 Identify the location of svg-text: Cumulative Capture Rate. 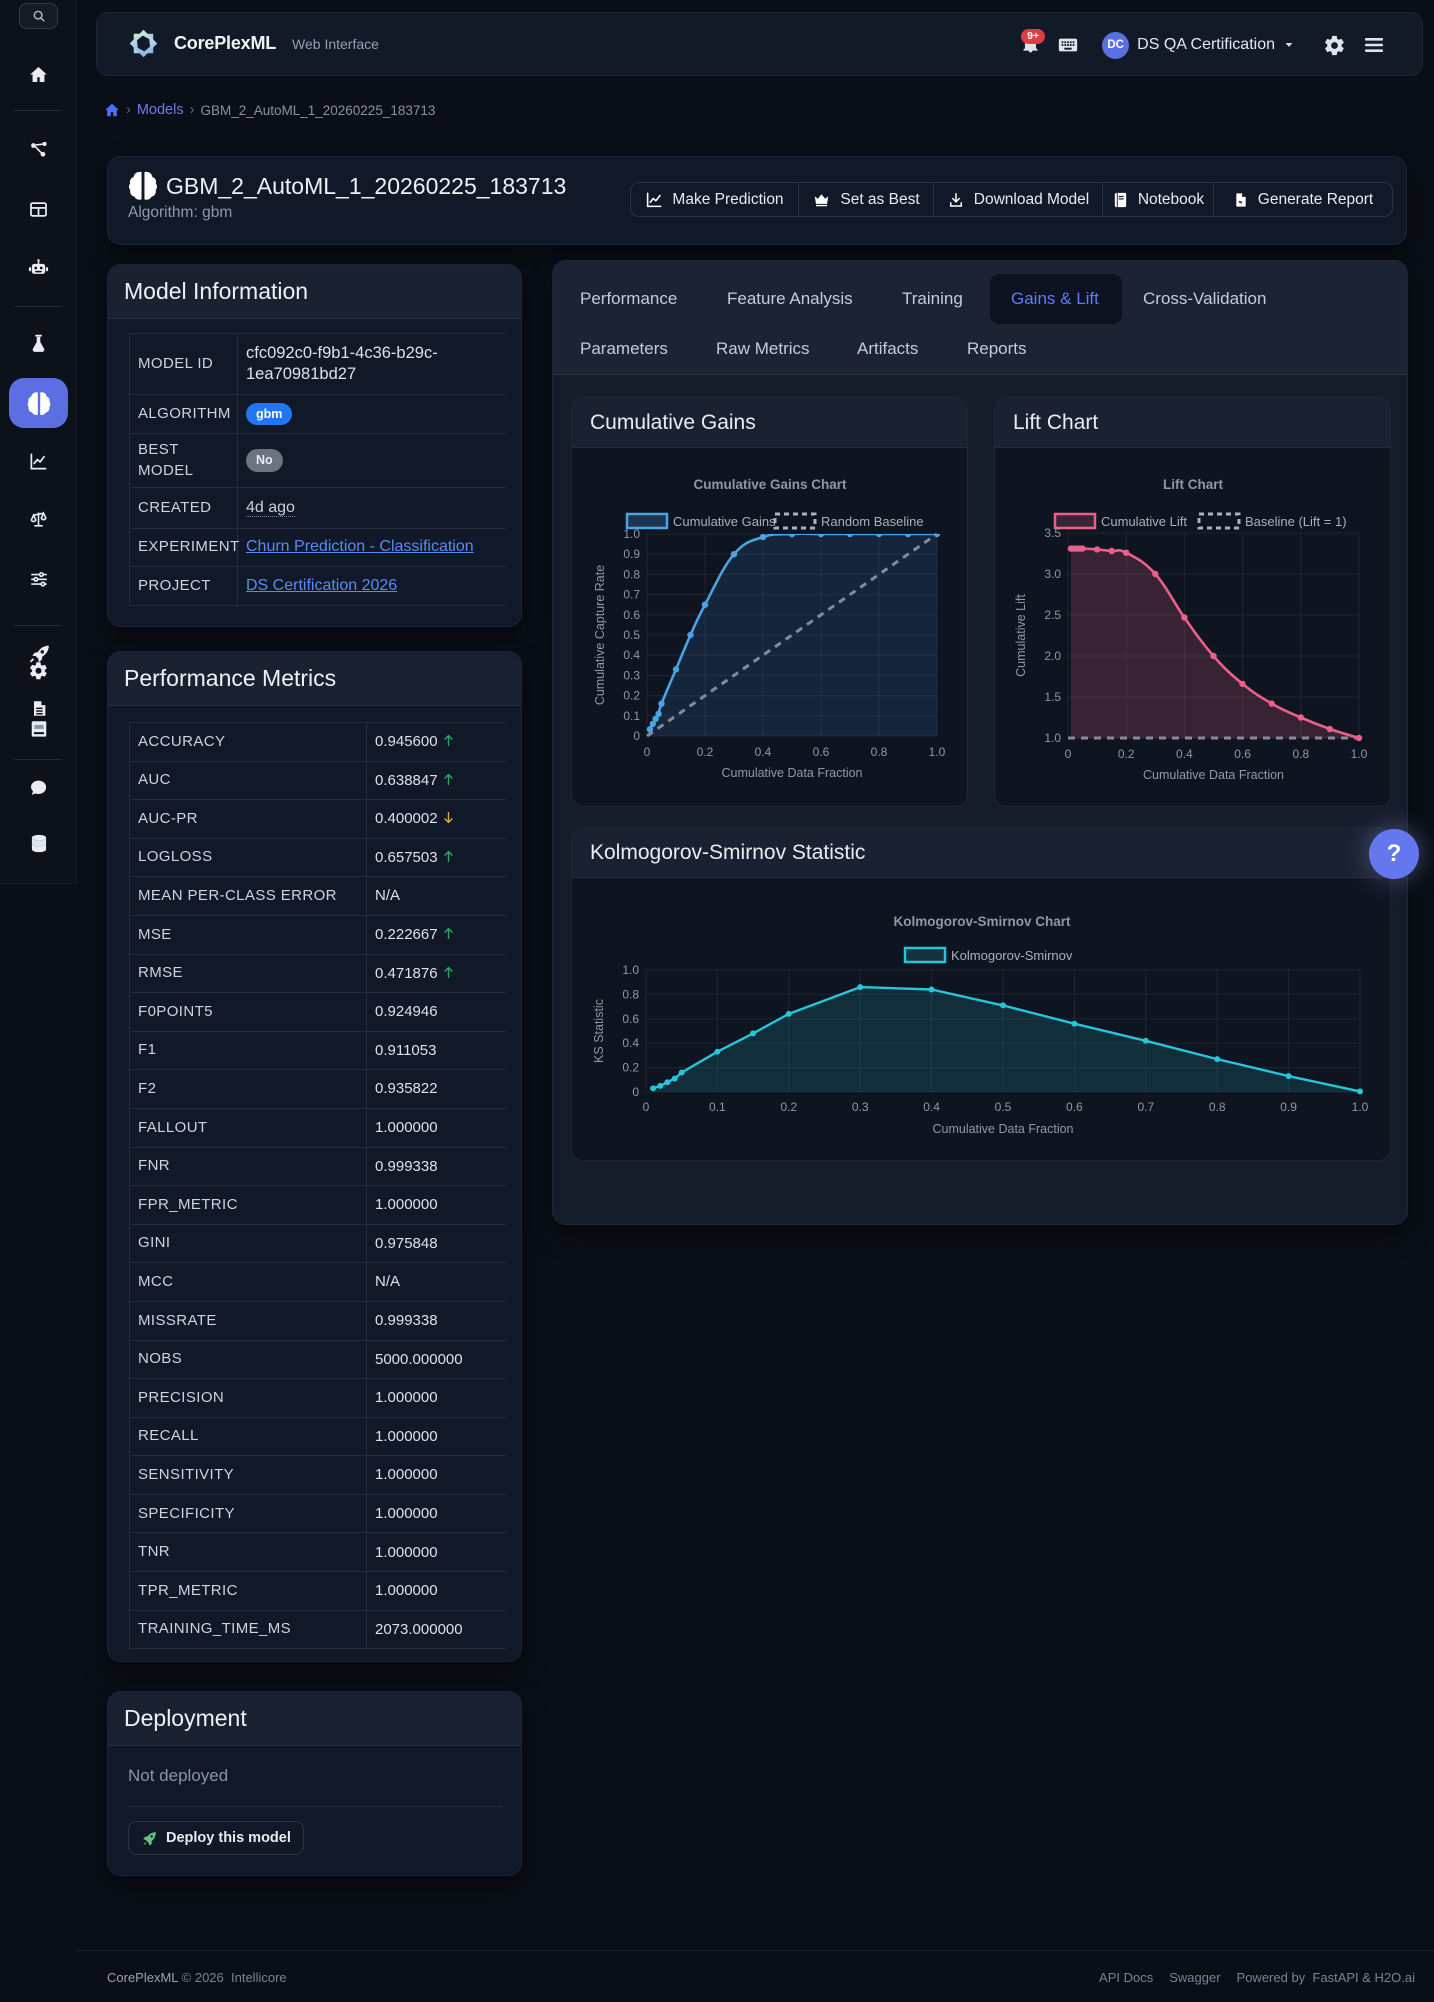
(600, 635).